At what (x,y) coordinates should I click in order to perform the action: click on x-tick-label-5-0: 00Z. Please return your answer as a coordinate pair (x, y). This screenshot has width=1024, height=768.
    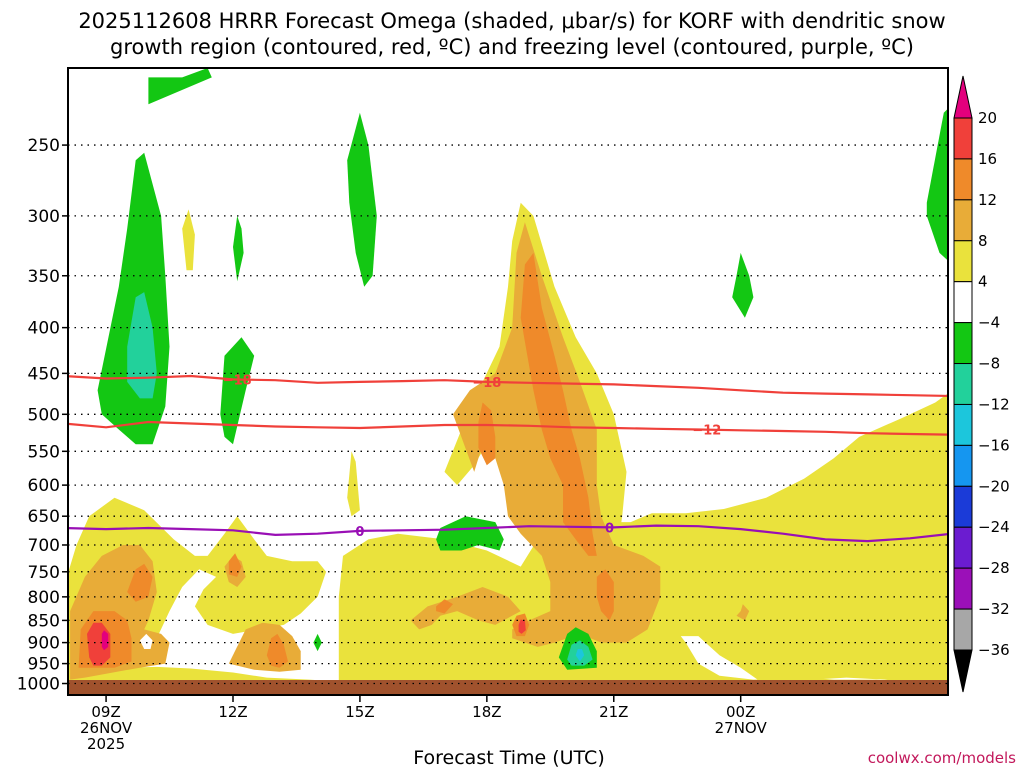
    Looking at the image, I should click on (740, 712).